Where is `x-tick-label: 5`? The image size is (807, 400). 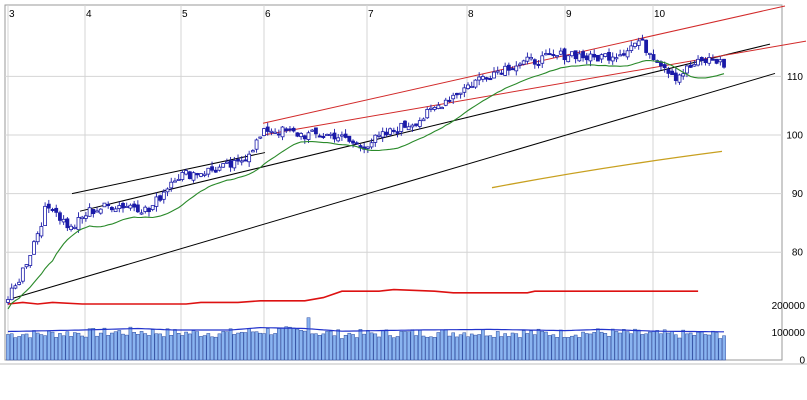
x-tick-label: 5 is located at coordinates (185, 14).